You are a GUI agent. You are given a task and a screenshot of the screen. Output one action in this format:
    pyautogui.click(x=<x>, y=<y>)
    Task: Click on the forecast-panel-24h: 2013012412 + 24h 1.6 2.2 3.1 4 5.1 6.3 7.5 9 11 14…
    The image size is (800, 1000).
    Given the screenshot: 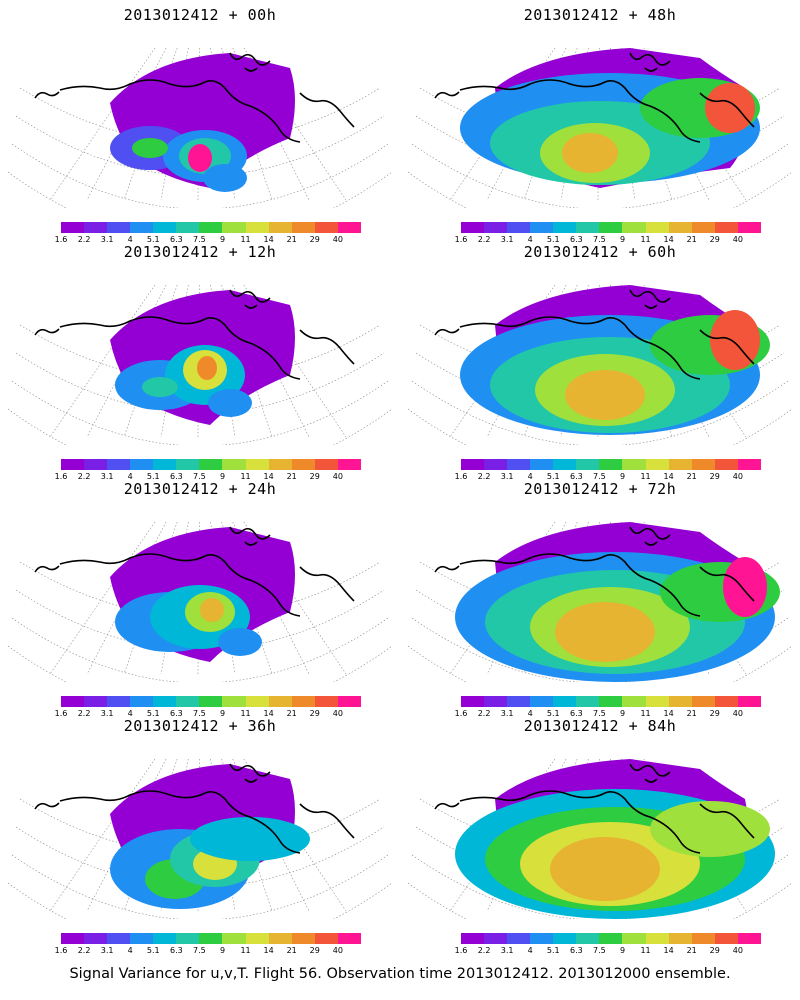 What is the action you would take?
    pyautogui.click(x=200, y=596)
    